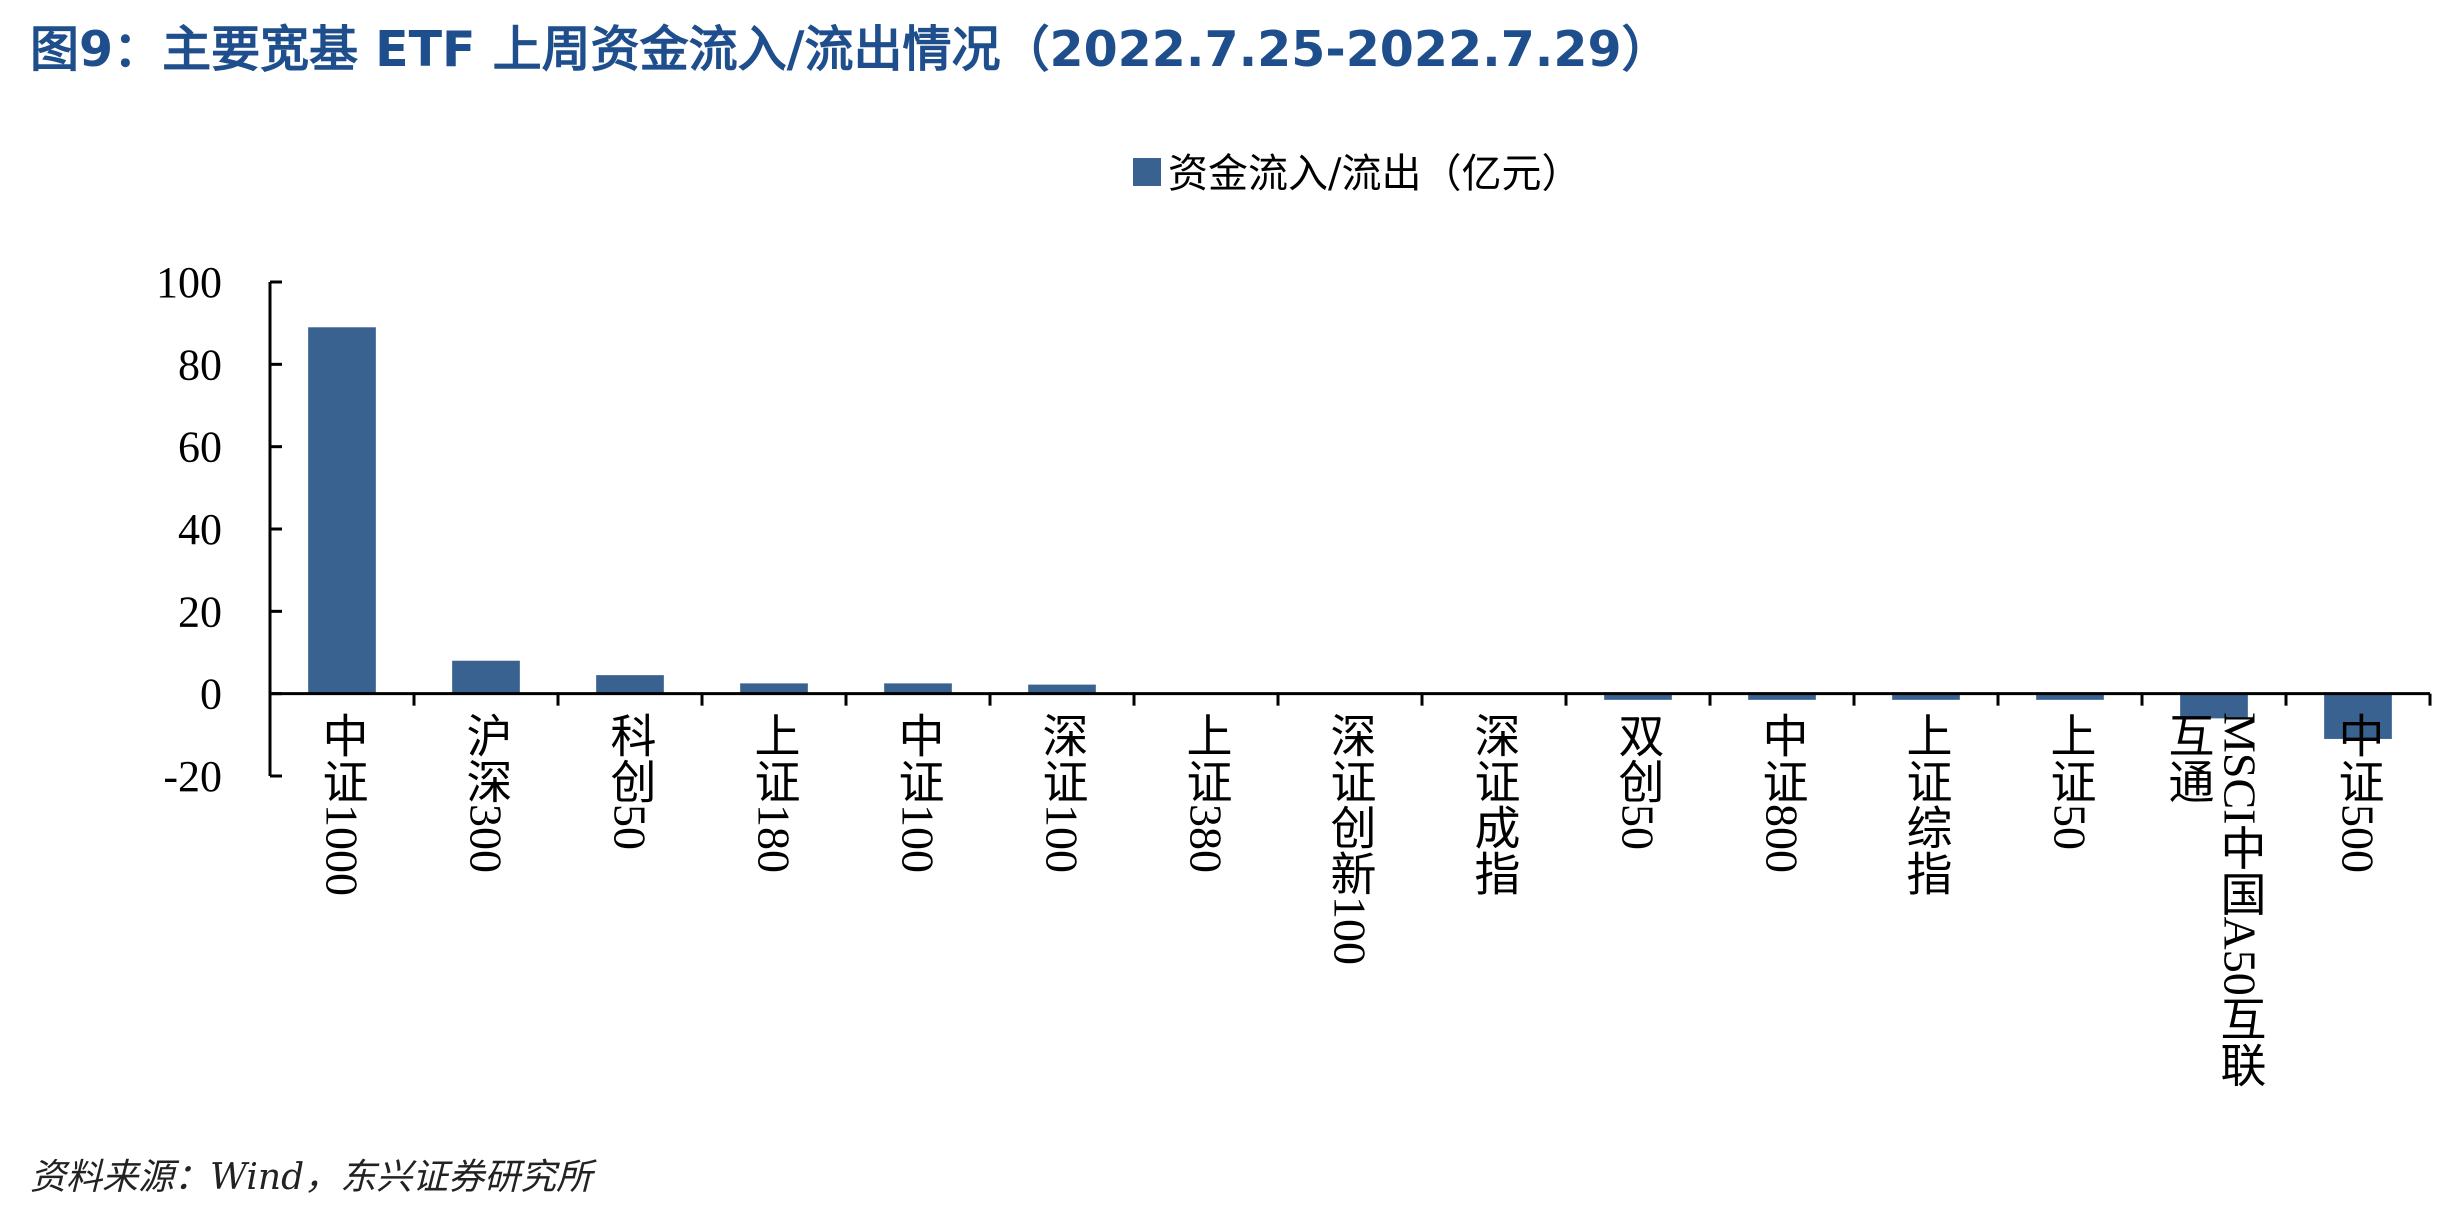  What do you see at coordinates (774, 792) in the screenshot?
I see `x-category-label: 上证180` at bounding box center [774, 792].